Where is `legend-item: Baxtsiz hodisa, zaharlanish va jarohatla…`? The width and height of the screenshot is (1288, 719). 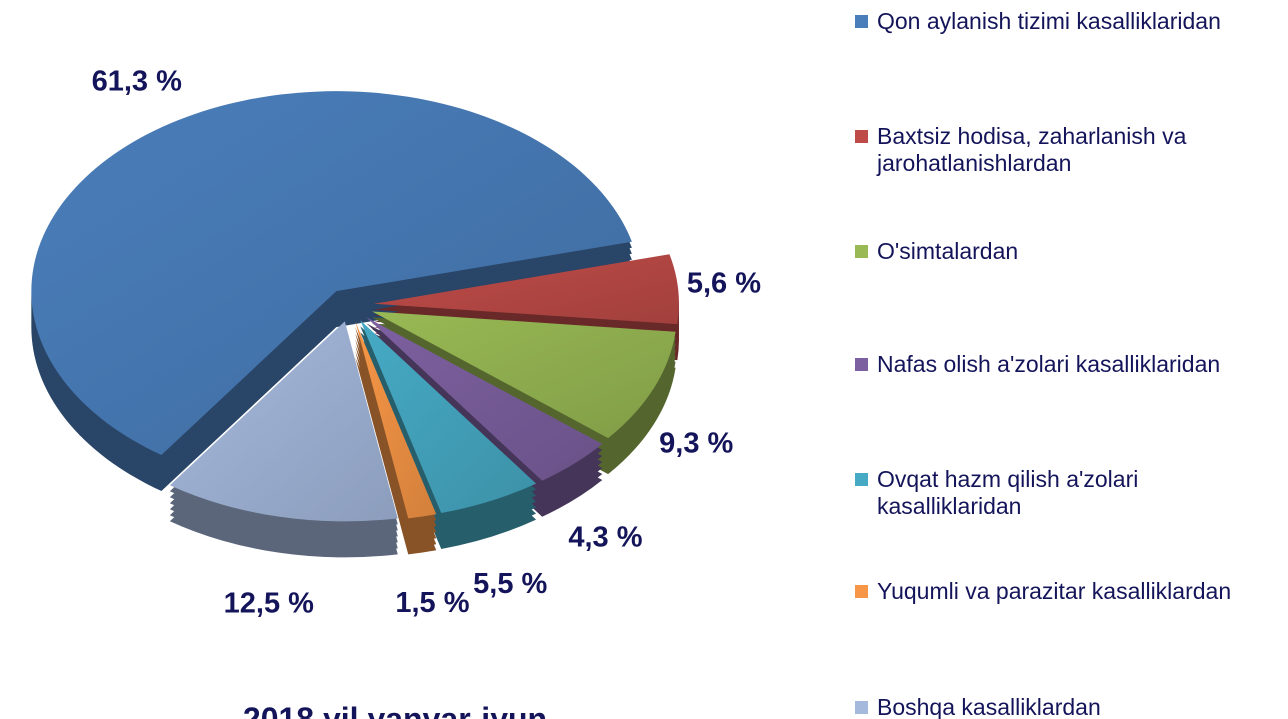
legend-item: Baxtsiz hodisa, zaharlanish va jarohatla… is located at coordinates (1065, 150).